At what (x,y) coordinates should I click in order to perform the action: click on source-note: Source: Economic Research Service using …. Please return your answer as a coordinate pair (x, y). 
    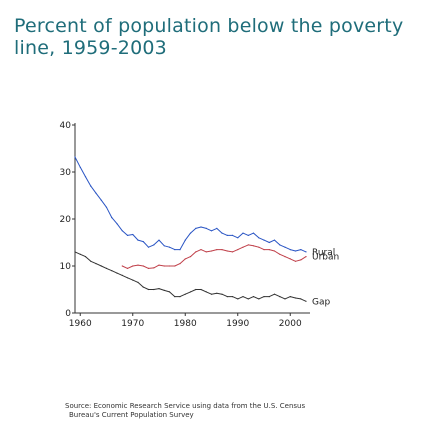
    Looking at the image, I should click on (245, 411).